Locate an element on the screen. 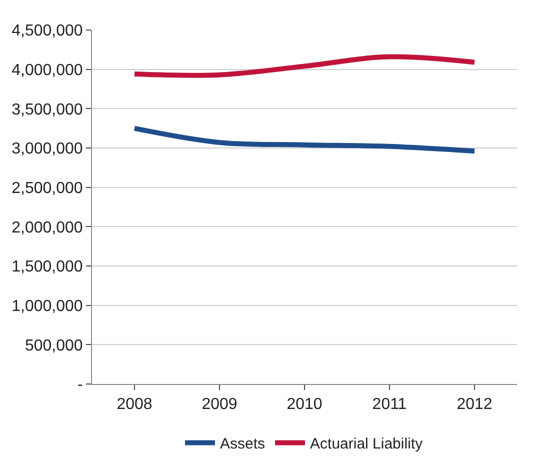 This screenshot has height=471, width=537. y-tick-label: 4,000,000 is located at coordinates (47, 70).